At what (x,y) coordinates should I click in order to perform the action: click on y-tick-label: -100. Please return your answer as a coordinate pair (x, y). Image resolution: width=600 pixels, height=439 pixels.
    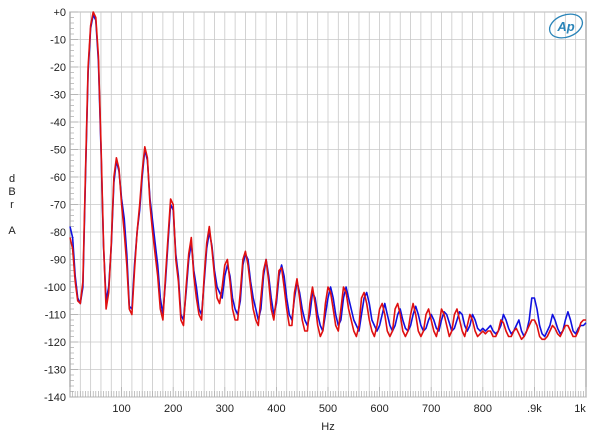
    Looking at the image, I should click on (55, 288).